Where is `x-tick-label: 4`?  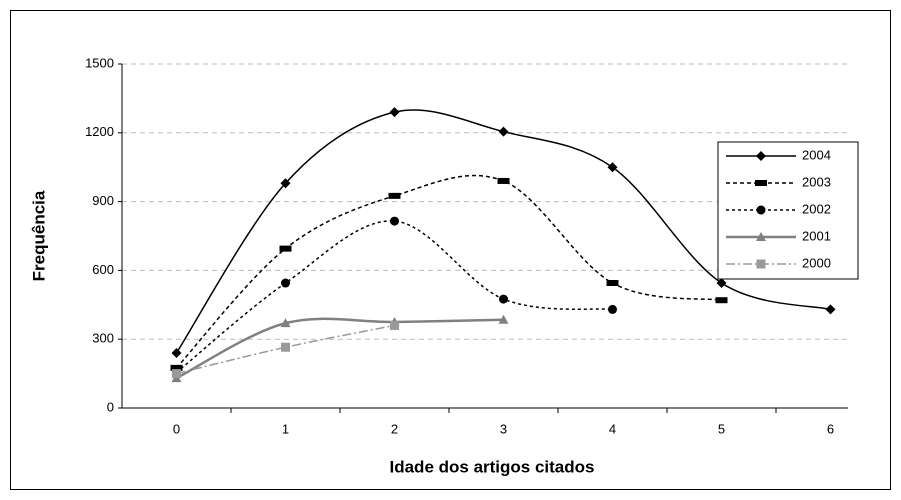
x-tick-label: 4 is located at coordinates (612, 428).